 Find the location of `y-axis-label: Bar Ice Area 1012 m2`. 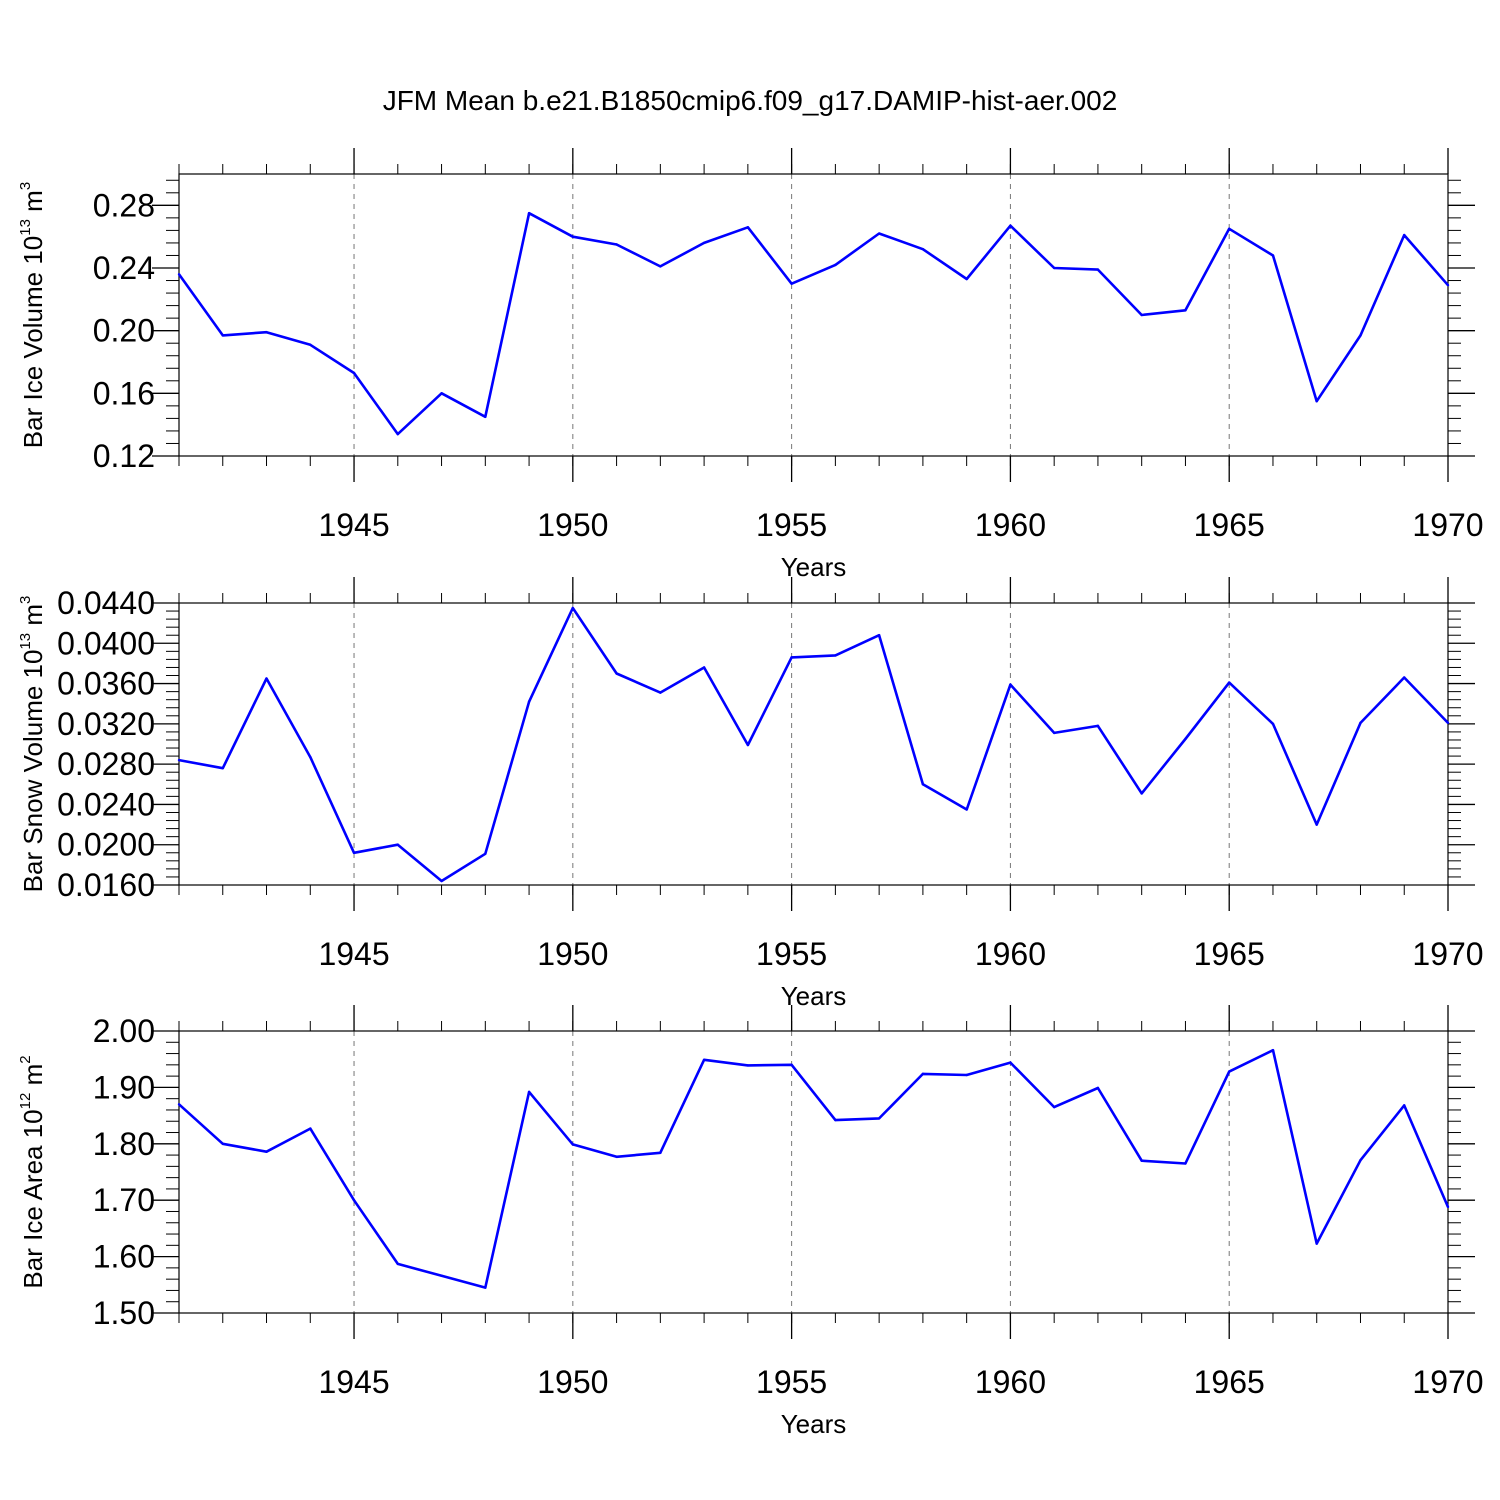

y-axis-label: Bar Ice Area 1012 m2 is located at coordinates (32, 1171).